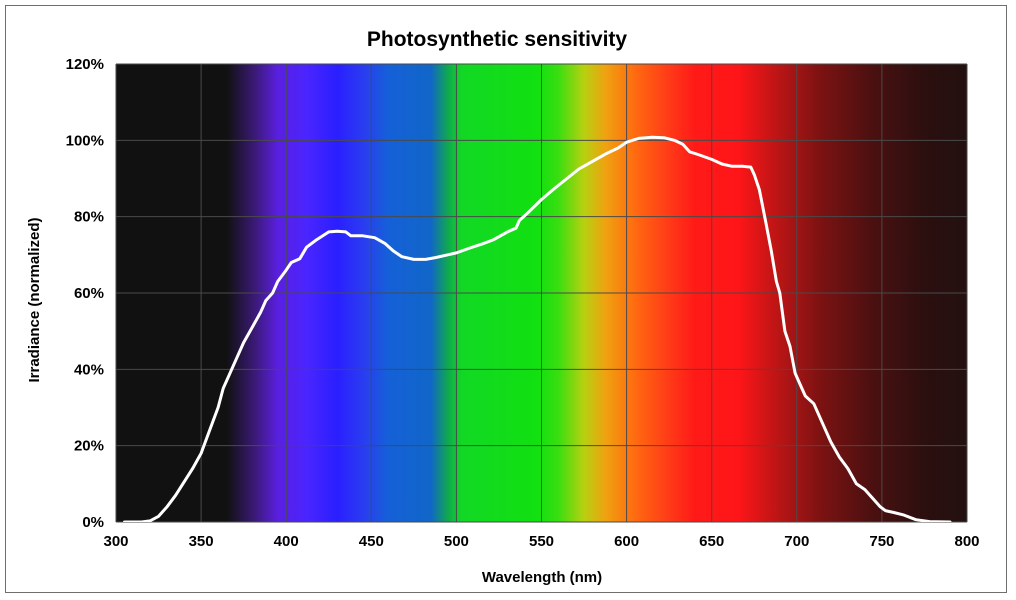 The width and height of the screenshot is (1016, 600). Describe the element at coordinates (497, 39) in the screenshot. I see `chart-title: Photosynthetic sensitivity` at that location.